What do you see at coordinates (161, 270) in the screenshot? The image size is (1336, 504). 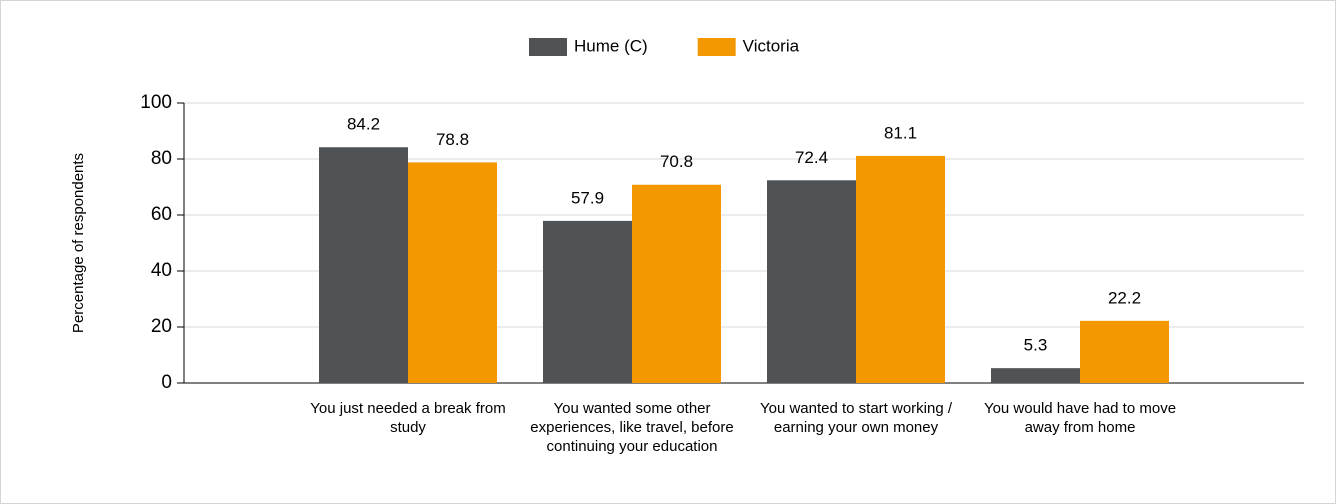 I see `y-tick-label: 40` at bounding box center [161, 270].